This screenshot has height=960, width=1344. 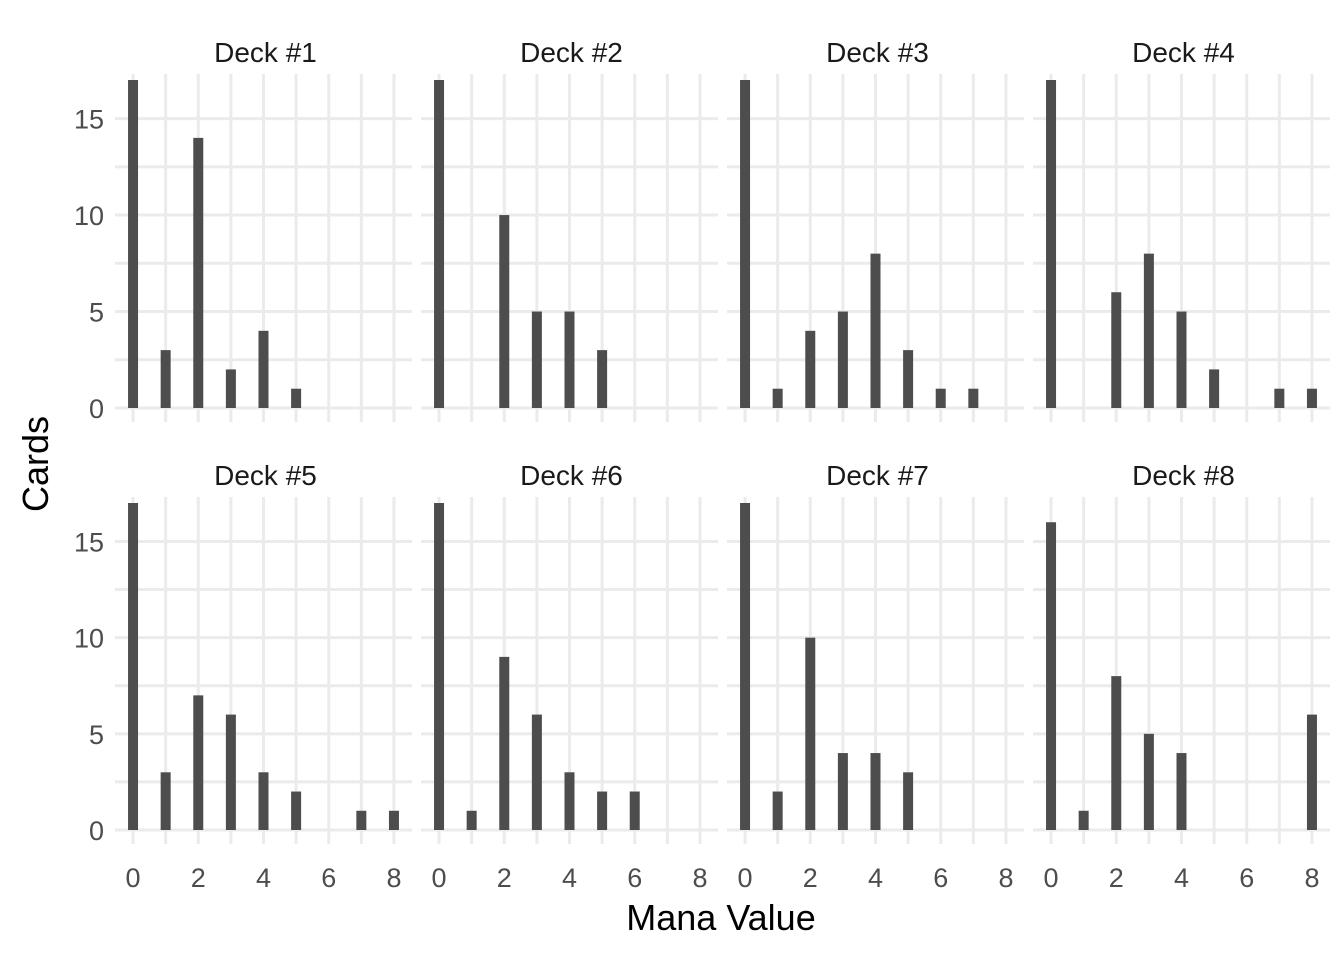 I want to click on facet-panel-6: Deck #6, so click(x=569, y=652).